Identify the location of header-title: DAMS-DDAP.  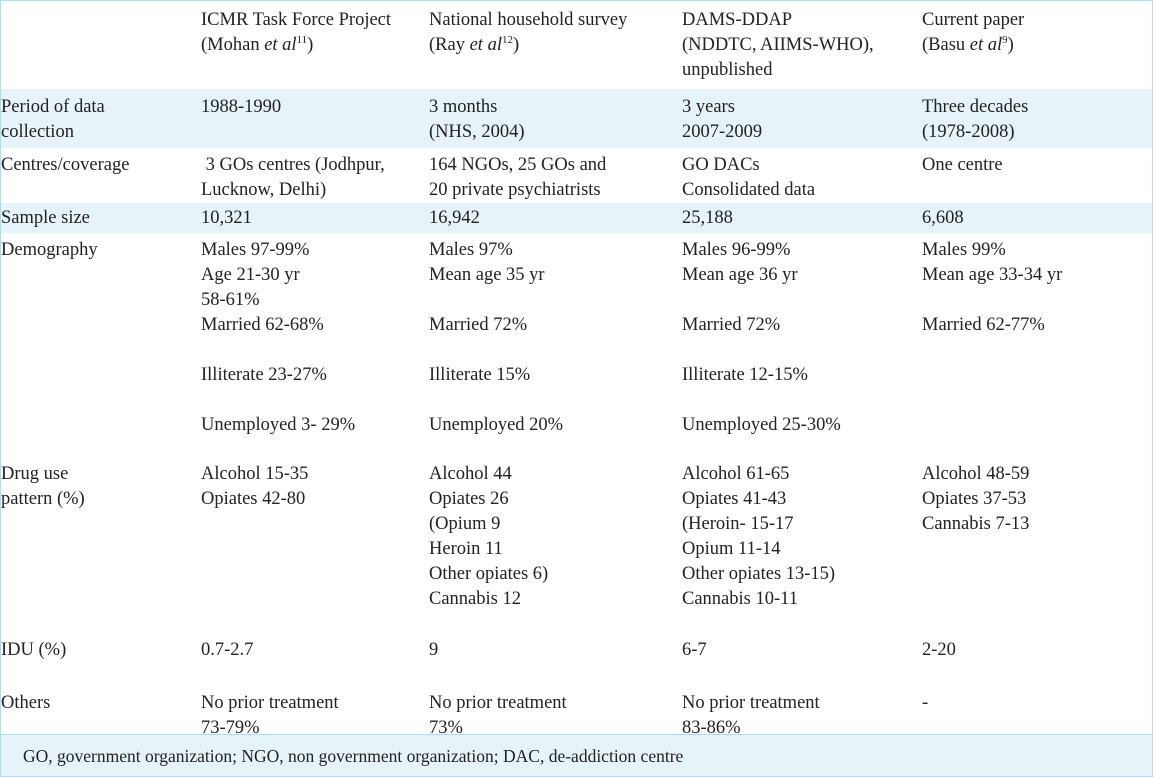
(737, 20).